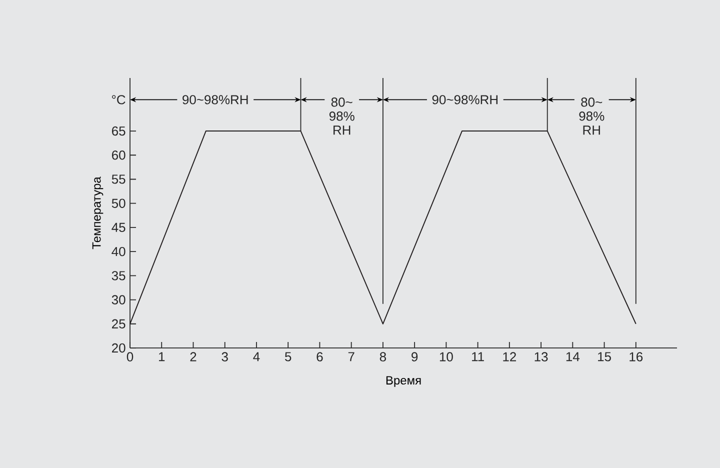 The image size is (720, 468). Describe the element at coordinates (119, 203) in the screenshot. I see `y-tick-label: 50` at that location.